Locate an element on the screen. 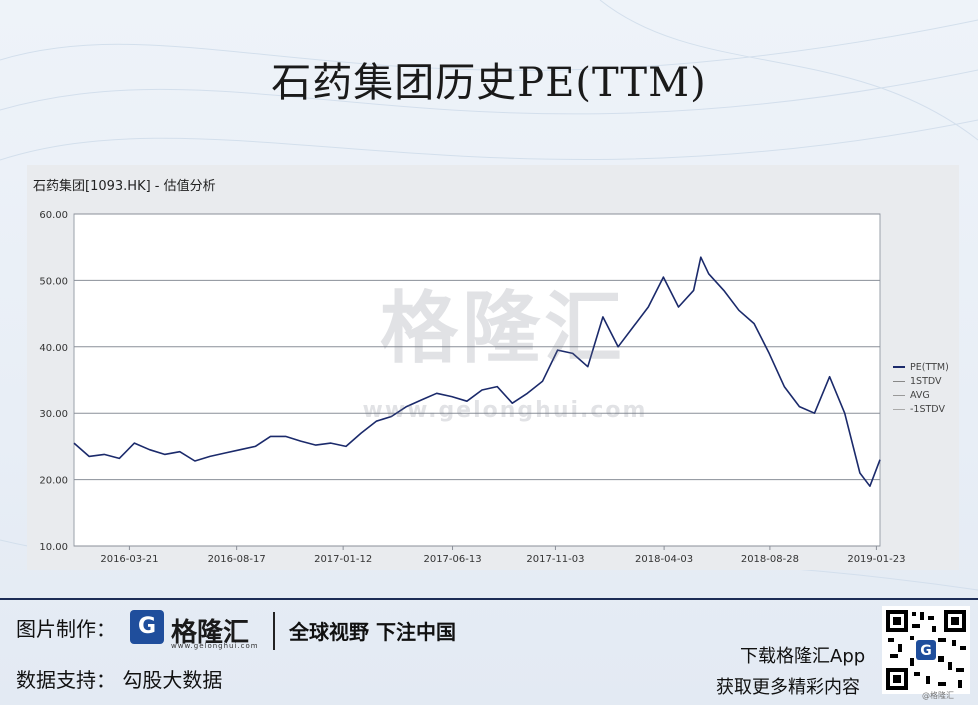 This screenshot has width=978, height=705. slogan: 全球视野 下注中国 is located at coordinates (372, 632).